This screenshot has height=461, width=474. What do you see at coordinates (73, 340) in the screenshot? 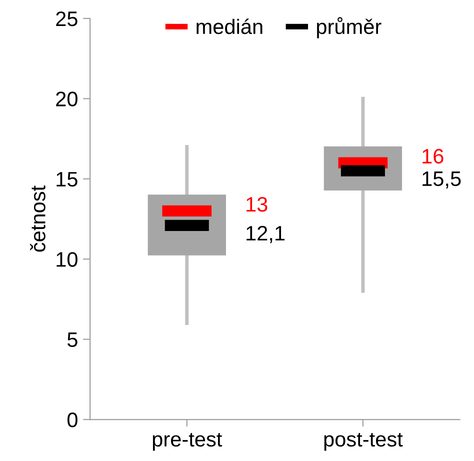
I see `y-tick-label: 5` at bounding box center [73, 340].